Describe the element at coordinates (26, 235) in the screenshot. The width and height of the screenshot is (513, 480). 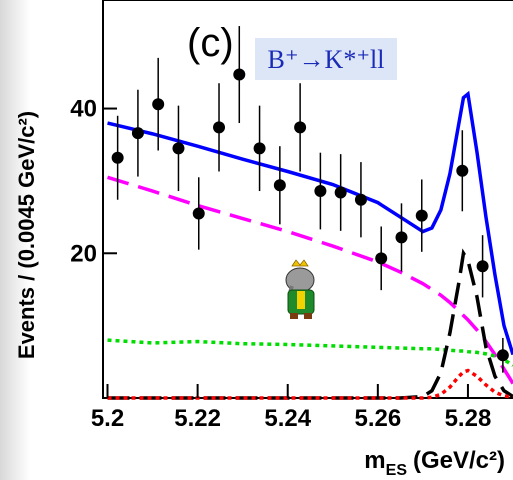
I see `y-axis-label: Events / (0.0045 GeV/c²)` at that location.